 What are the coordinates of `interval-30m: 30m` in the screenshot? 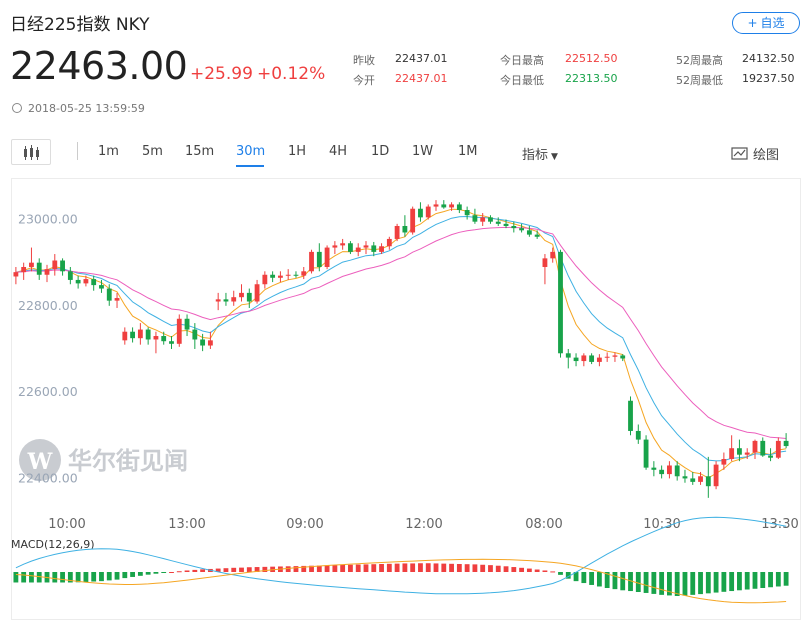 It's located at (251, 151).